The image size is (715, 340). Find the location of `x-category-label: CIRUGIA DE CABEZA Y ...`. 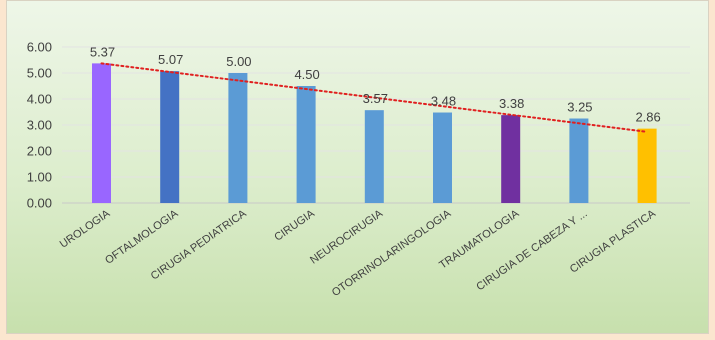

x-category-label: CIRUGIA DE CABEZA Y ... is located at coordinates (531, 251).